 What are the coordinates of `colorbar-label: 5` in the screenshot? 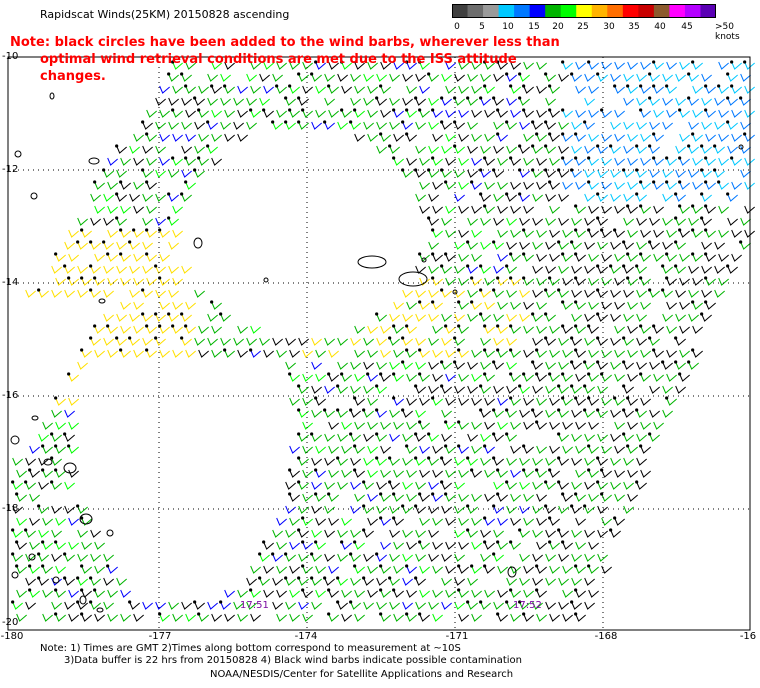 It's located at (482, 27).